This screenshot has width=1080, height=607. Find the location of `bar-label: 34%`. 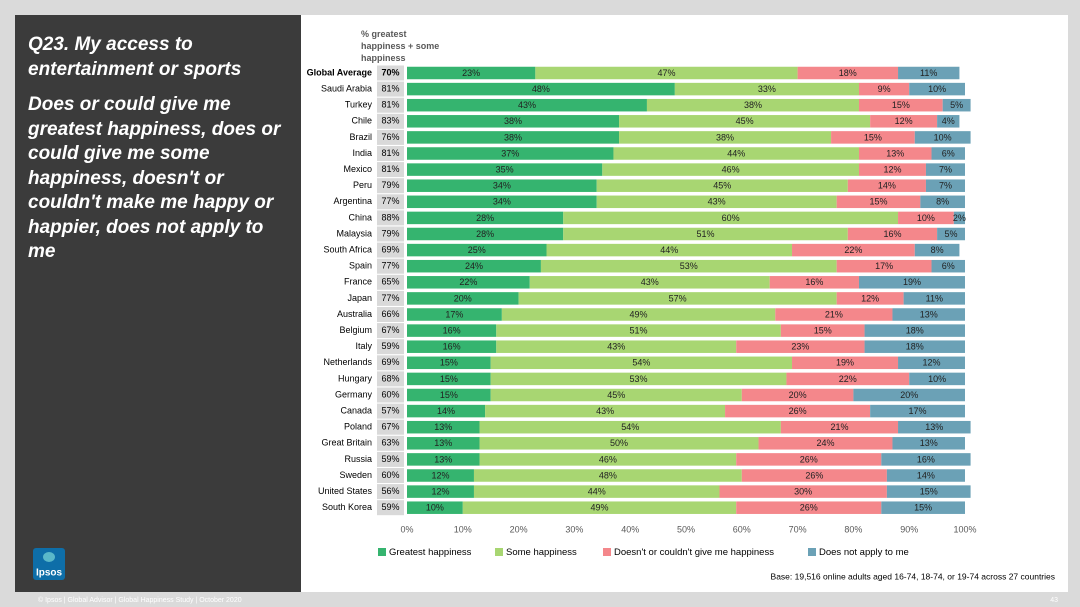

bar-label: 34% is located at coordinates (502, 186).